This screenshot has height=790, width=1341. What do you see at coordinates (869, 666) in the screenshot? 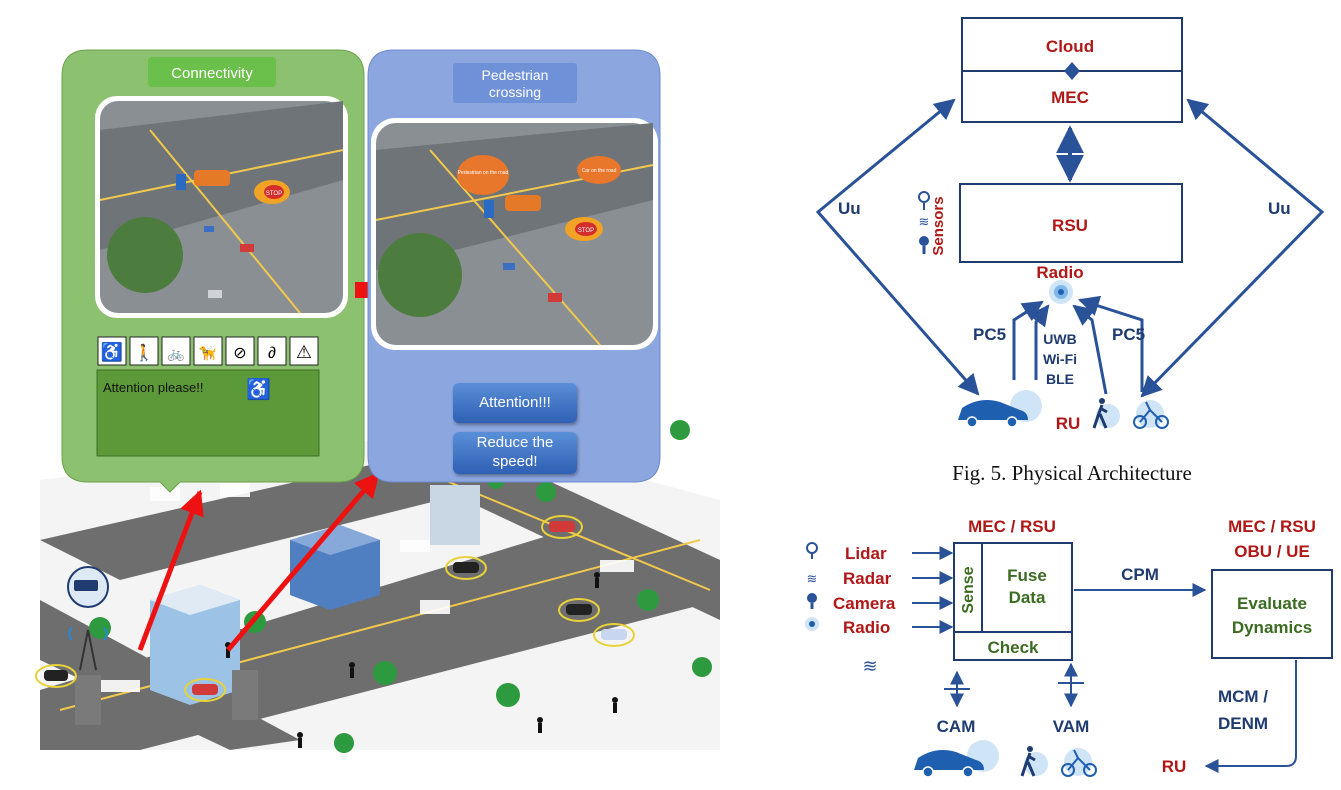
I see `signal-waves-icon: ≋` at bounding box center [869, 666].